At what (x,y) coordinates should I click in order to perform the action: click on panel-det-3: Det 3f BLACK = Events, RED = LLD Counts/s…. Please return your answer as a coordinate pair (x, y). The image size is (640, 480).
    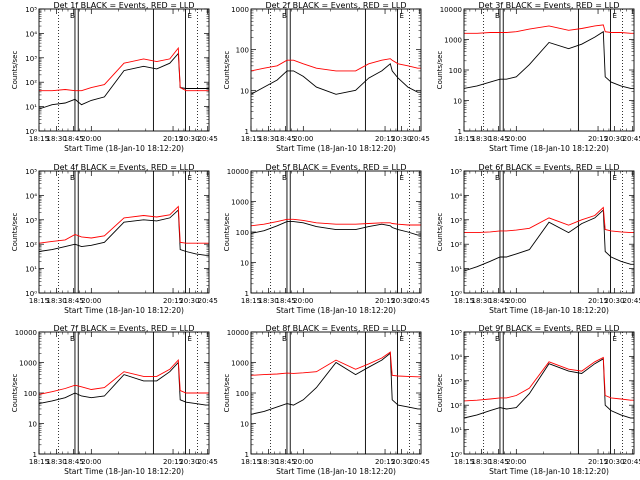
    Looking at the image, I should click on (538, 77).